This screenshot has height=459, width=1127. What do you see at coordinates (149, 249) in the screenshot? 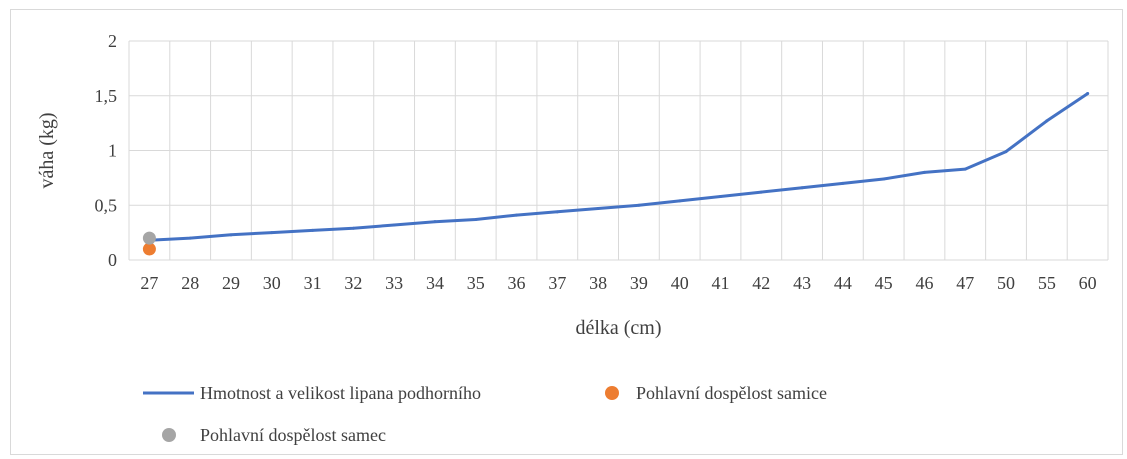
I see `scatter-point-female` at bounding box center [149, 249].